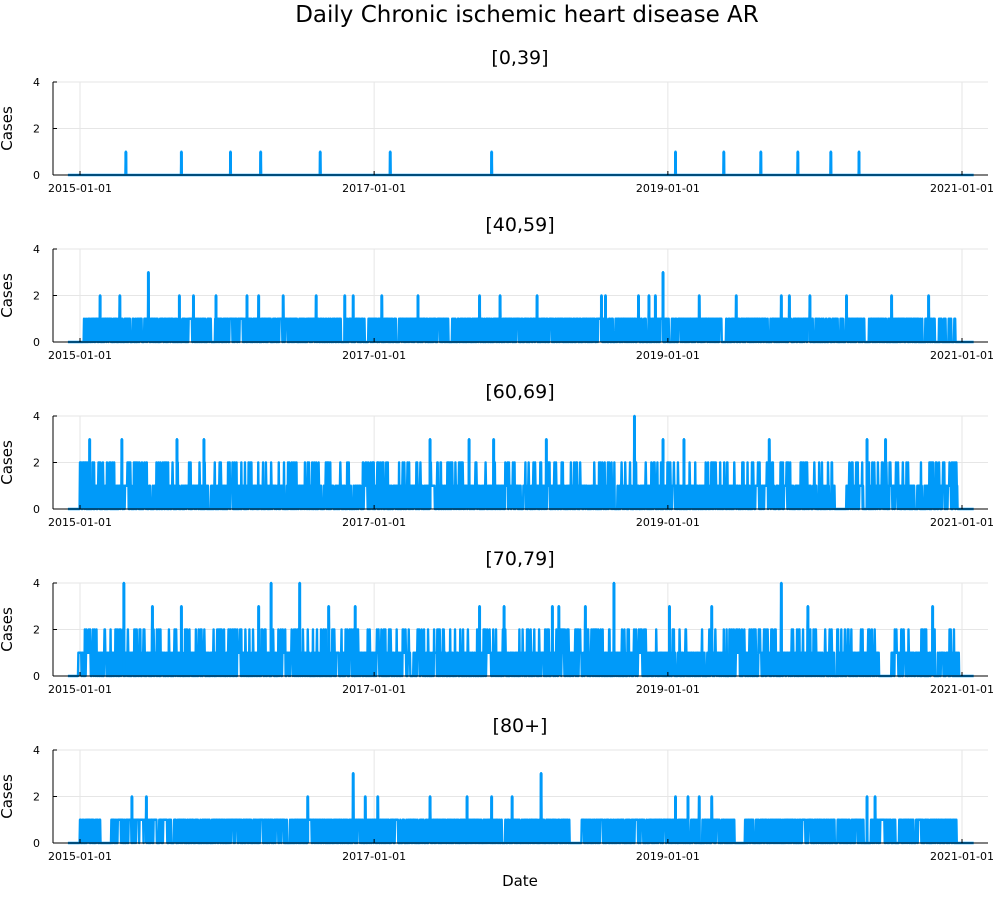  Describe the element at coordinates (519, 392) in the screenshot. I see `subplot-title: [60,69]` at that location.